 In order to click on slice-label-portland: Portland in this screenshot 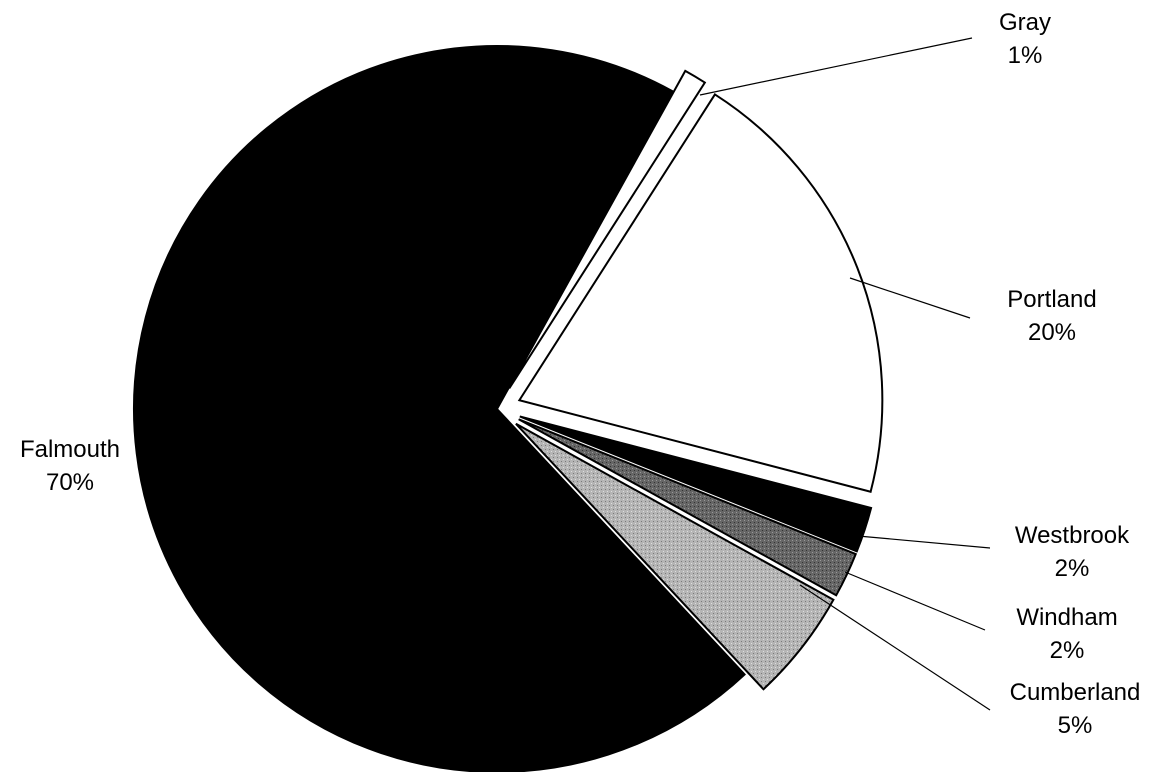, I will do `click(1051, 299)`.